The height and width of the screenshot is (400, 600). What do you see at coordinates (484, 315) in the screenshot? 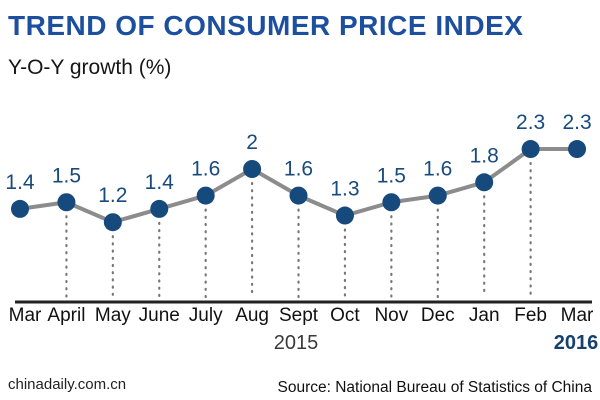
I see `month-label: Jan` at bounding box center [484, 315].